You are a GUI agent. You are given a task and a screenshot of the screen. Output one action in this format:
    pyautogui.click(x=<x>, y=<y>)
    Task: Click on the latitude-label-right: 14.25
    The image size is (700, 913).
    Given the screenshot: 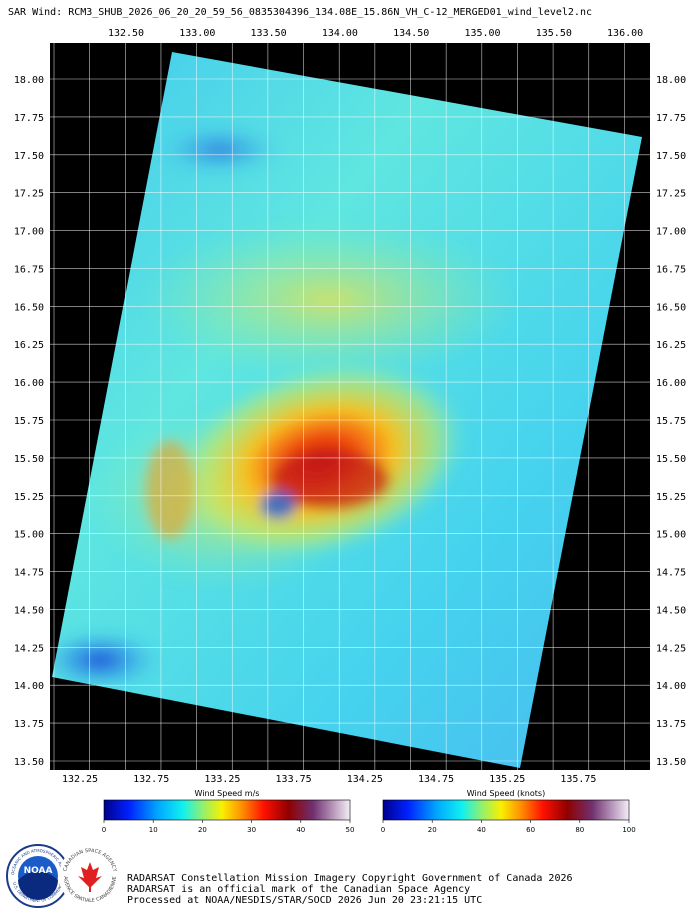 What is the action you would take?
    pyautogui.click(x=671, y=648)
    